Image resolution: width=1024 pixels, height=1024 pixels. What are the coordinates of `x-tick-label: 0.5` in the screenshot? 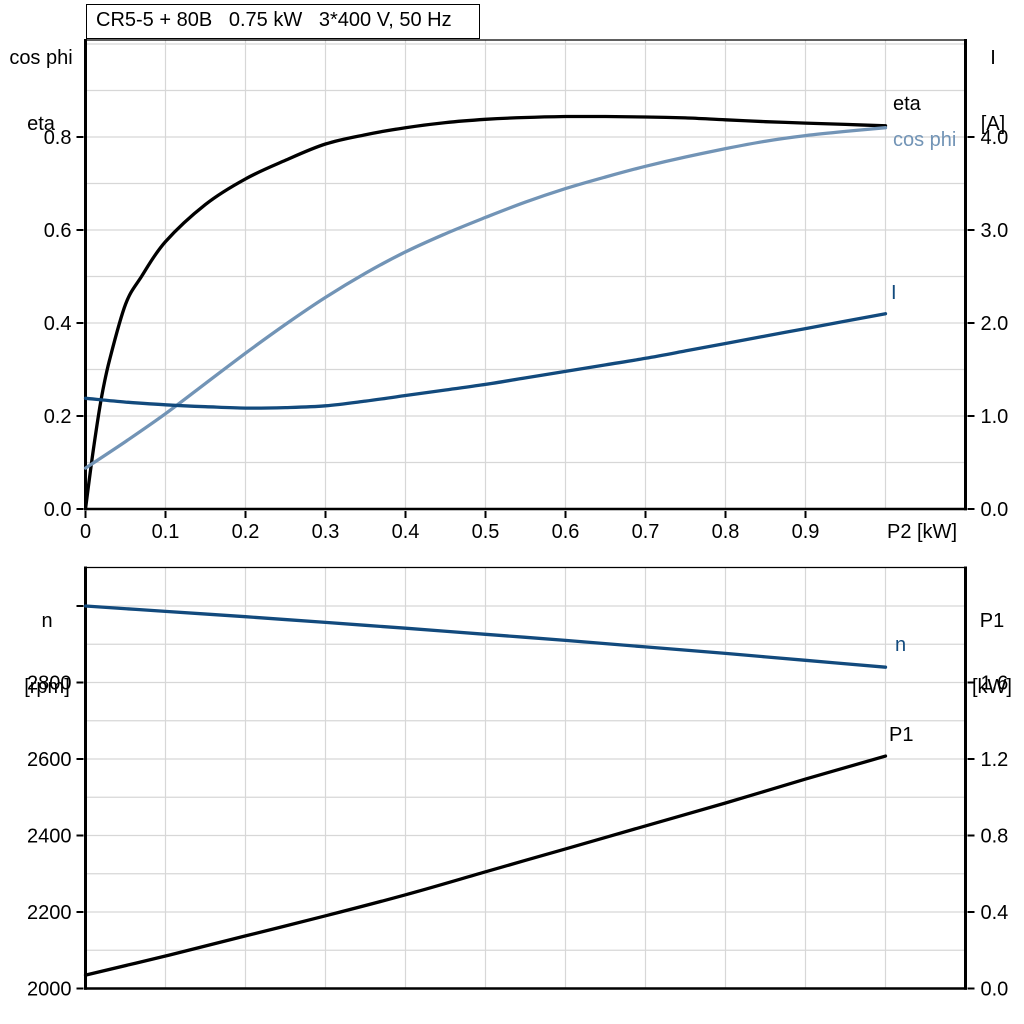 It's located at (486, 532).